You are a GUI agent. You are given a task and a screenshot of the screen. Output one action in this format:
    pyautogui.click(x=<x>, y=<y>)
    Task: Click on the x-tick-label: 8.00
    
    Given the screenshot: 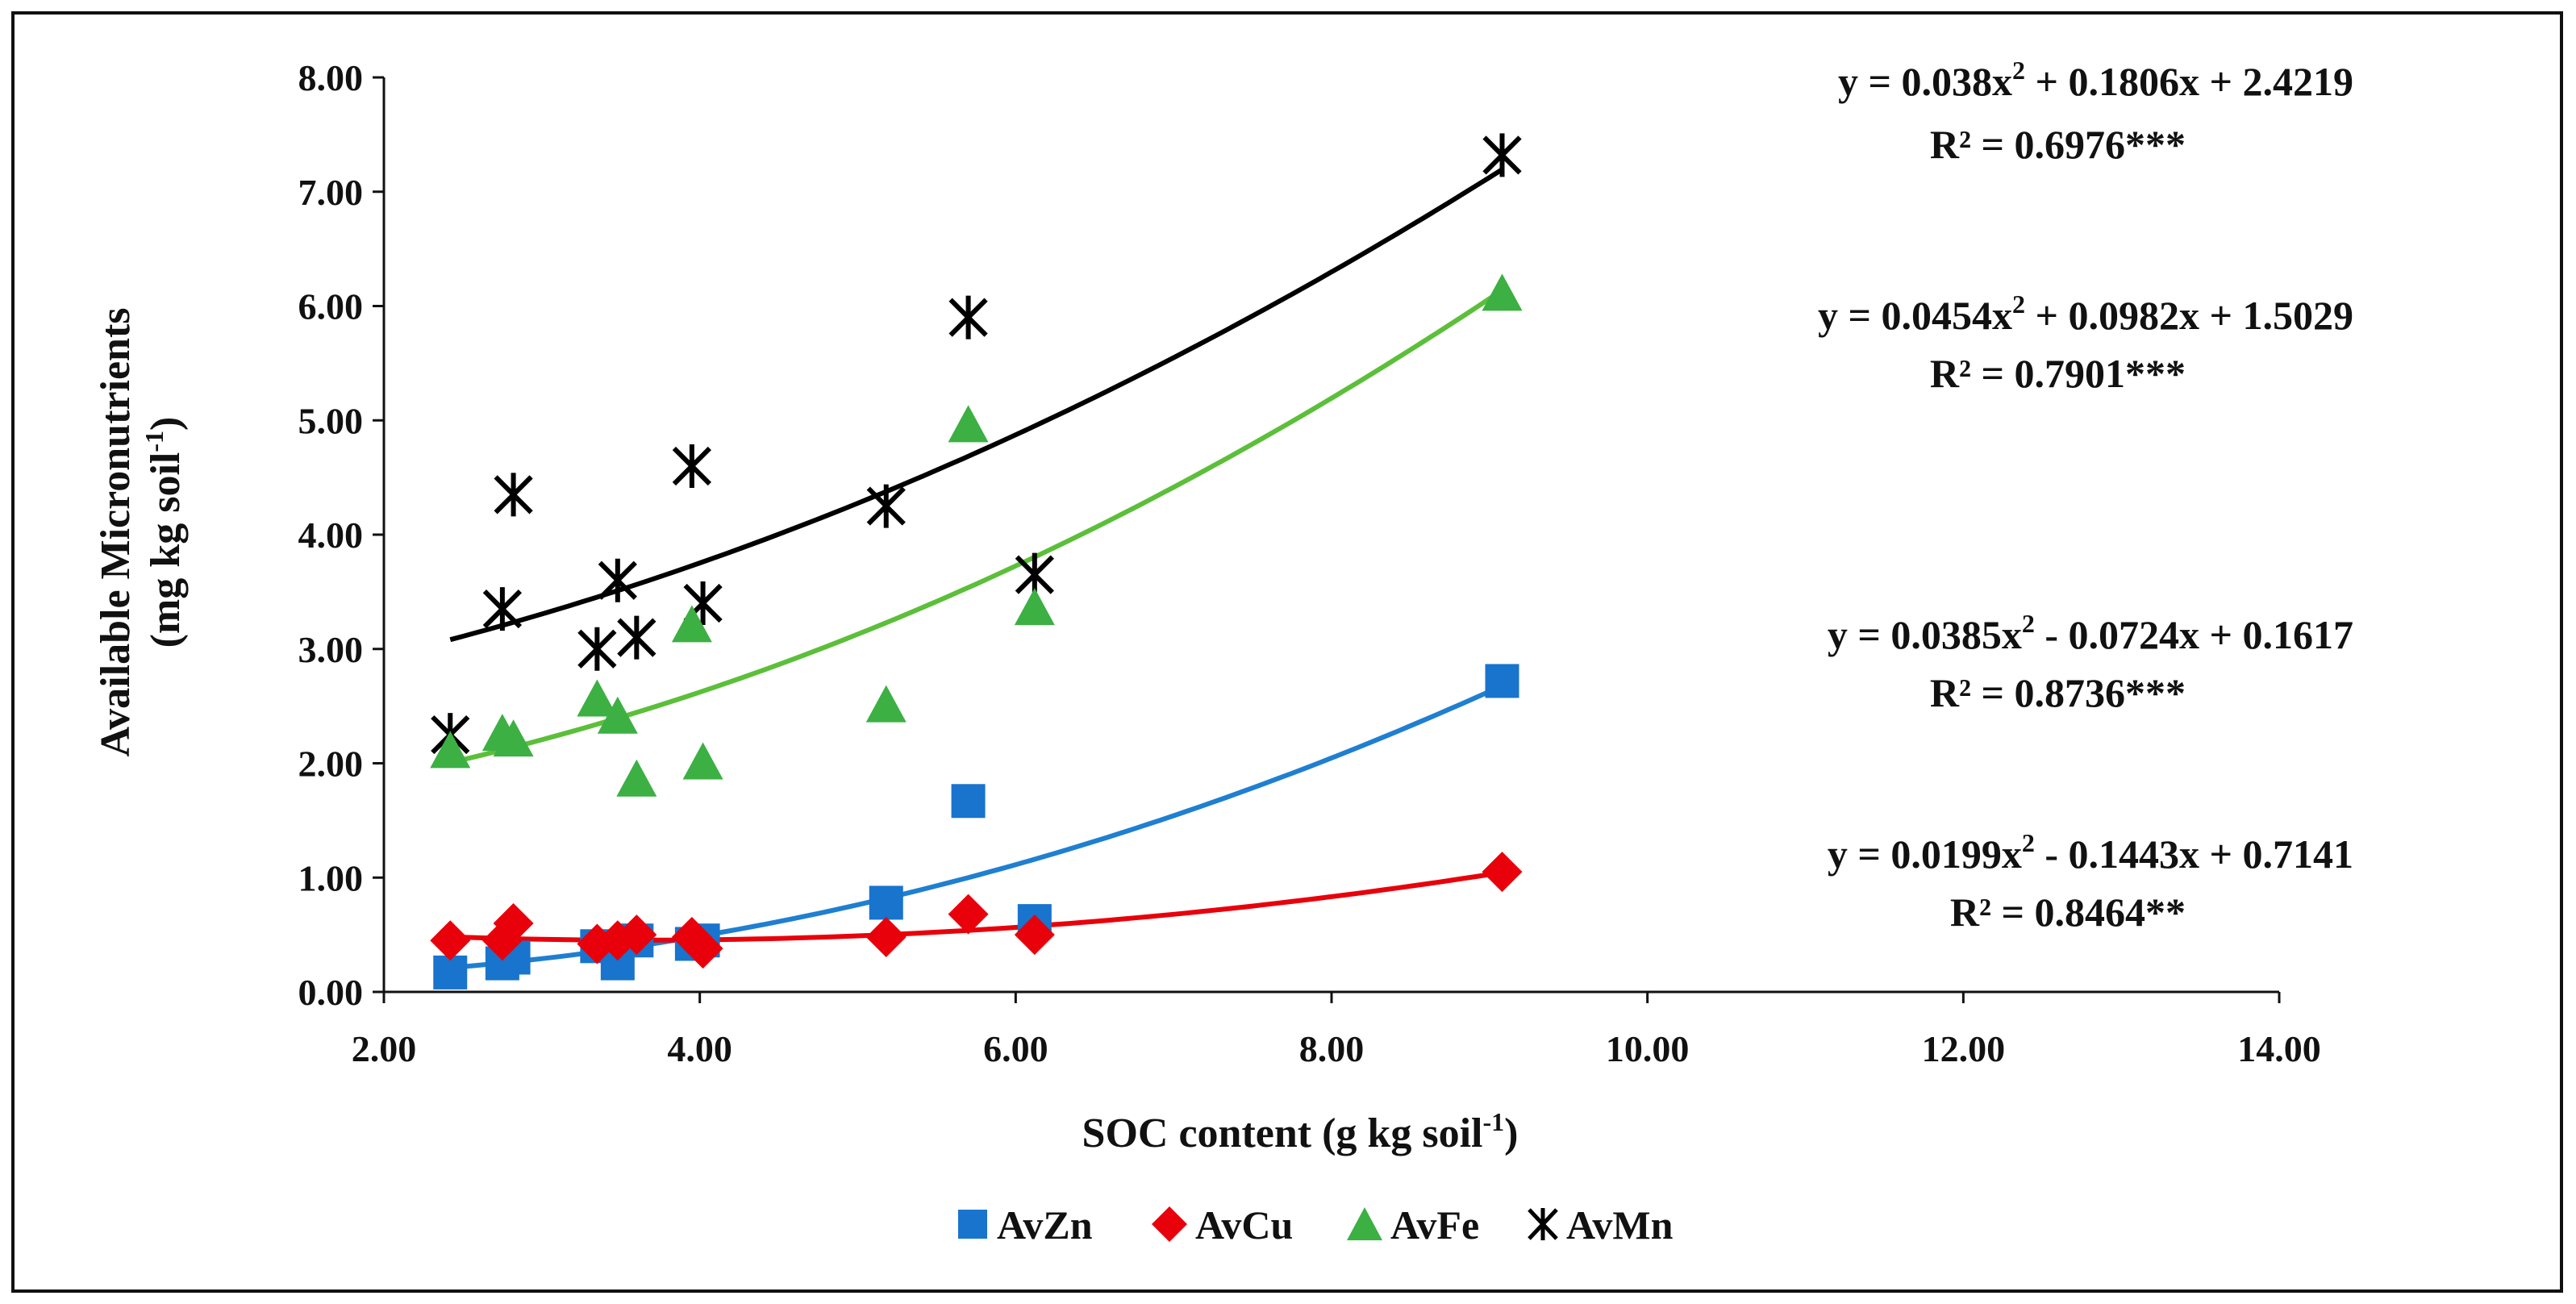 What is the action you would take?
    pyautogui.click(x=1332, y=1048)
    